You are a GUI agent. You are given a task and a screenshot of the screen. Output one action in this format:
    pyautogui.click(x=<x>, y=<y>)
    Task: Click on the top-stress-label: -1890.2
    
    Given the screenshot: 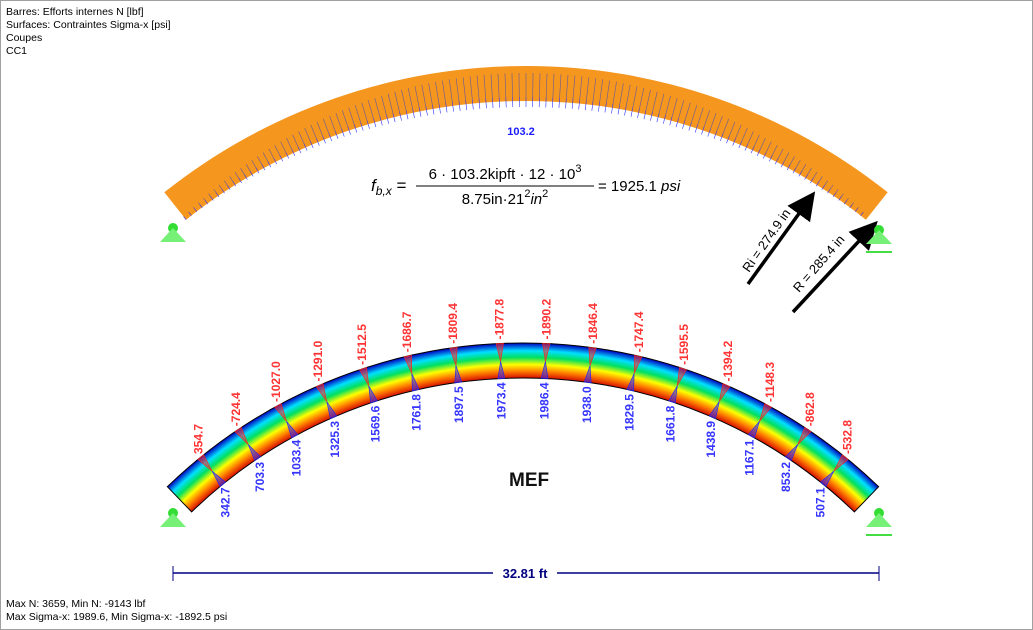 What is the action you would take?
    pyautogui.click(x=546, y=319)
    